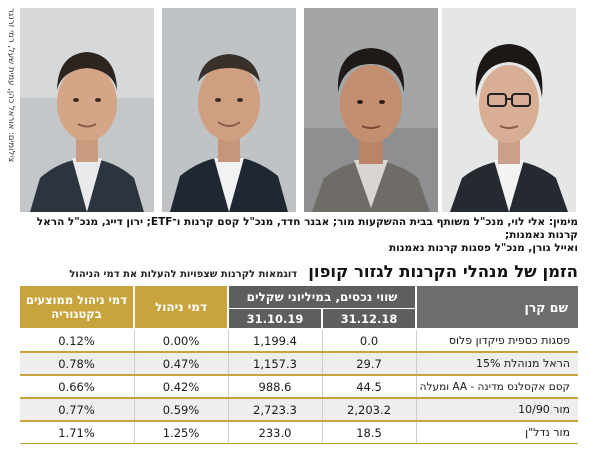 The height and width of the screenshot is (451, 590). I want to click on cell-fee: 1.25%, so click(181, 432).